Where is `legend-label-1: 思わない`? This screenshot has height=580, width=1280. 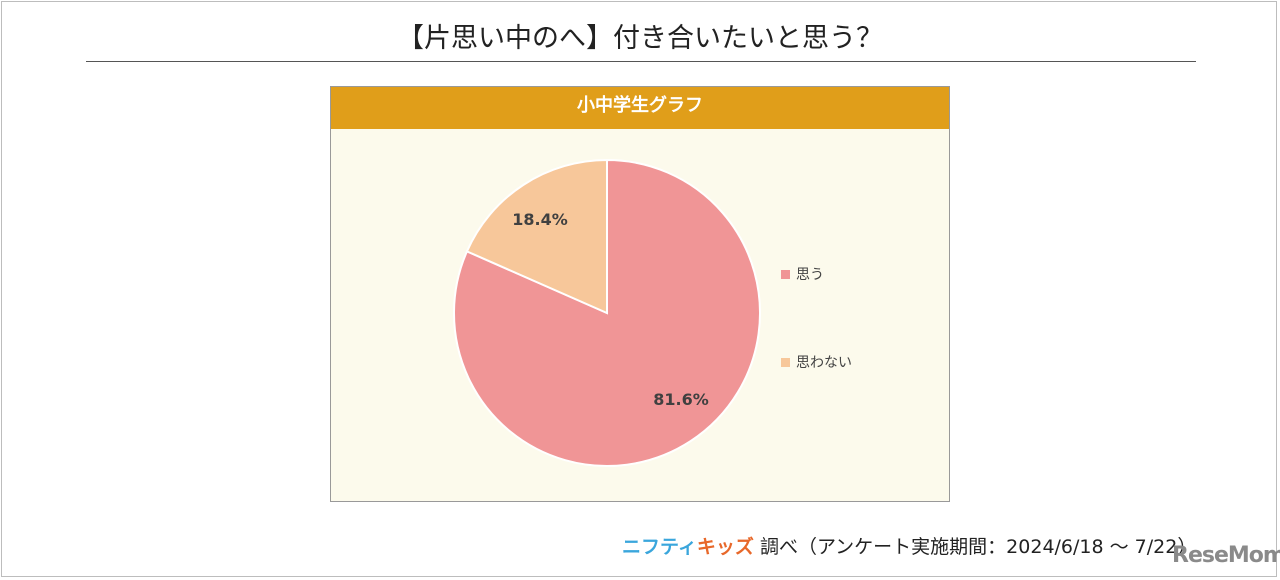
legend-label-1: 思わない is located at coordinates (824, 363).